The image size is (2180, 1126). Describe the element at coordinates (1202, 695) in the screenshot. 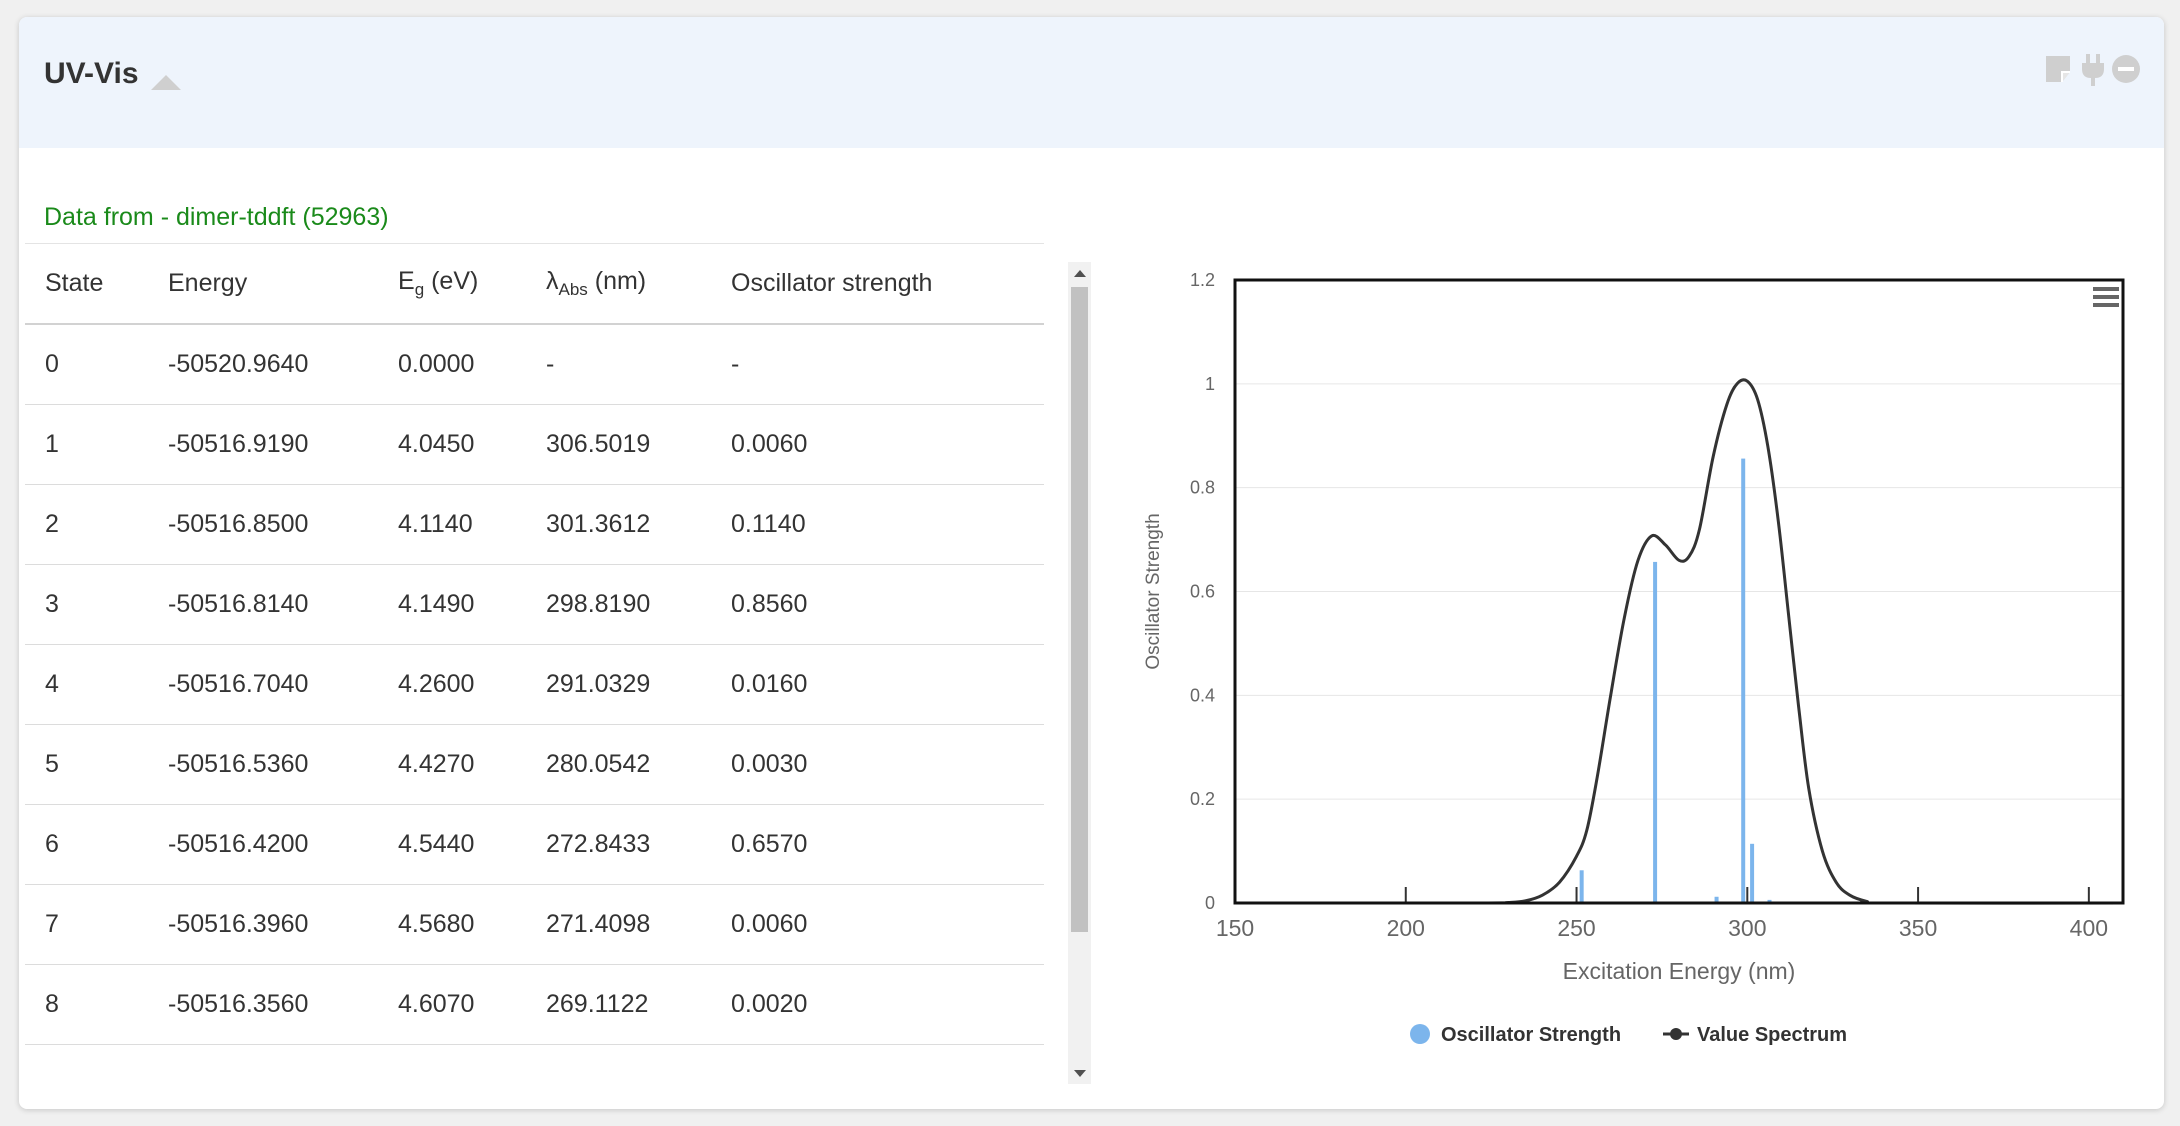

I see `y-tick-label: 0.4` at that location.